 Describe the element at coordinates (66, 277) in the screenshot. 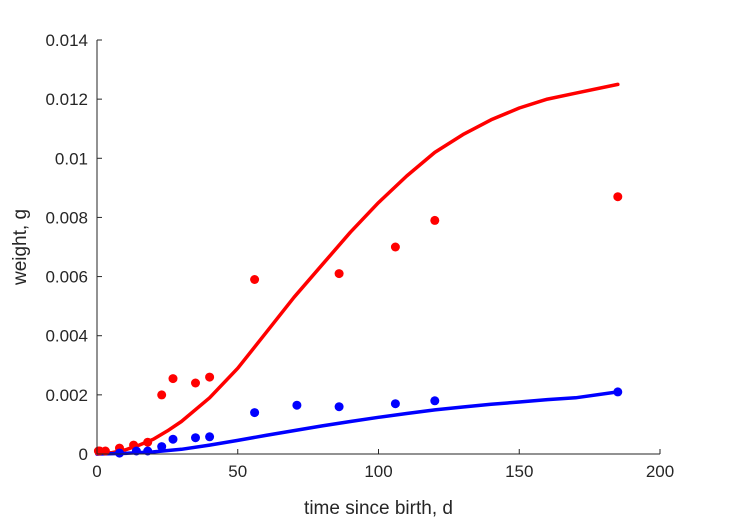

I see `y-tick-label: 0.006` at that location.